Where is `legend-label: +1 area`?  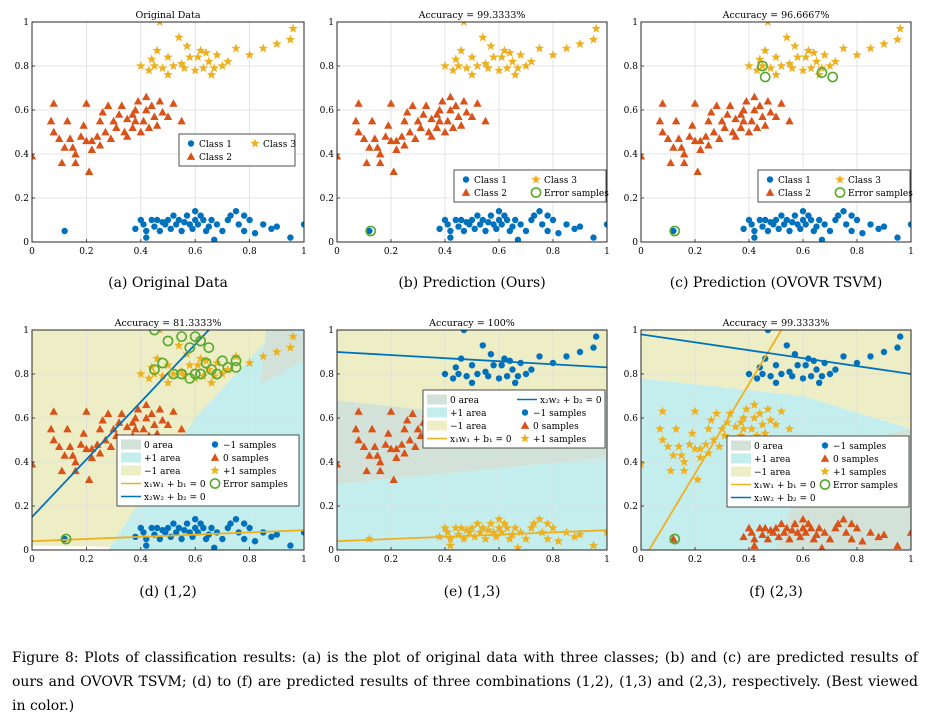
legend-label: +1 area is located at coordinates (772, 460).